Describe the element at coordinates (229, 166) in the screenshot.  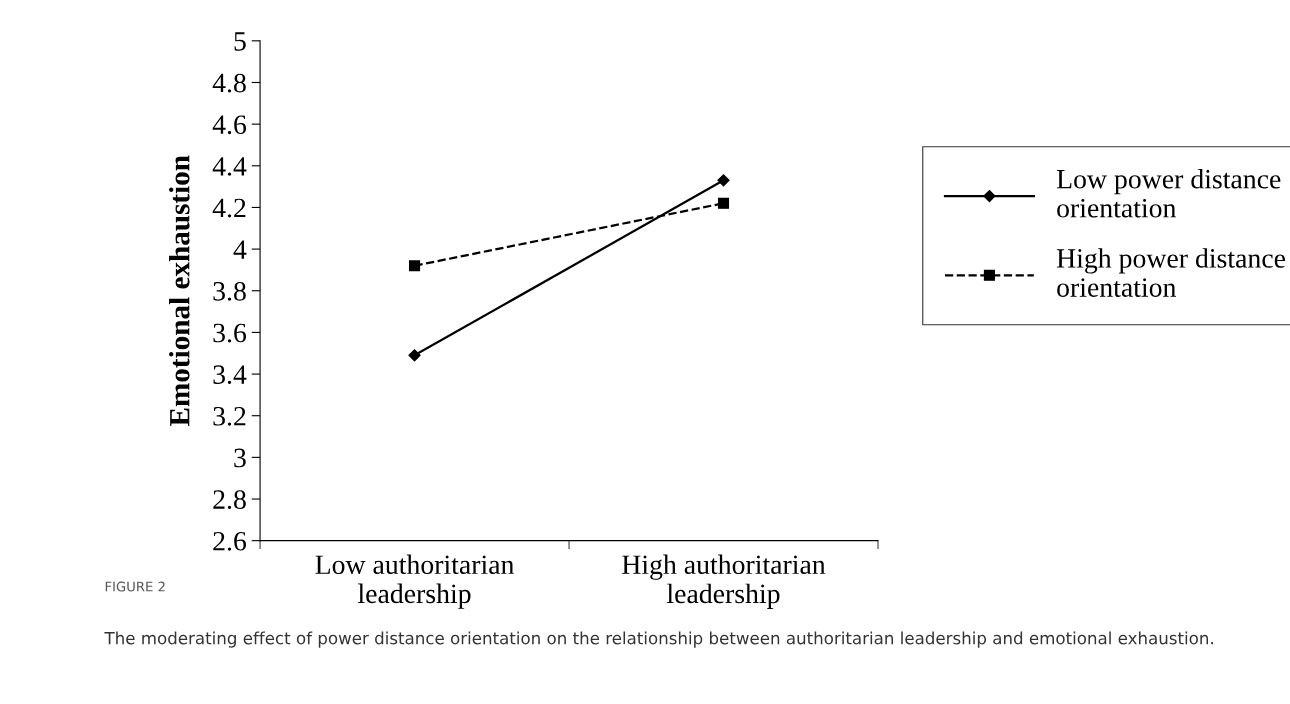
I see `y-tick-label: 4.4` at that location.